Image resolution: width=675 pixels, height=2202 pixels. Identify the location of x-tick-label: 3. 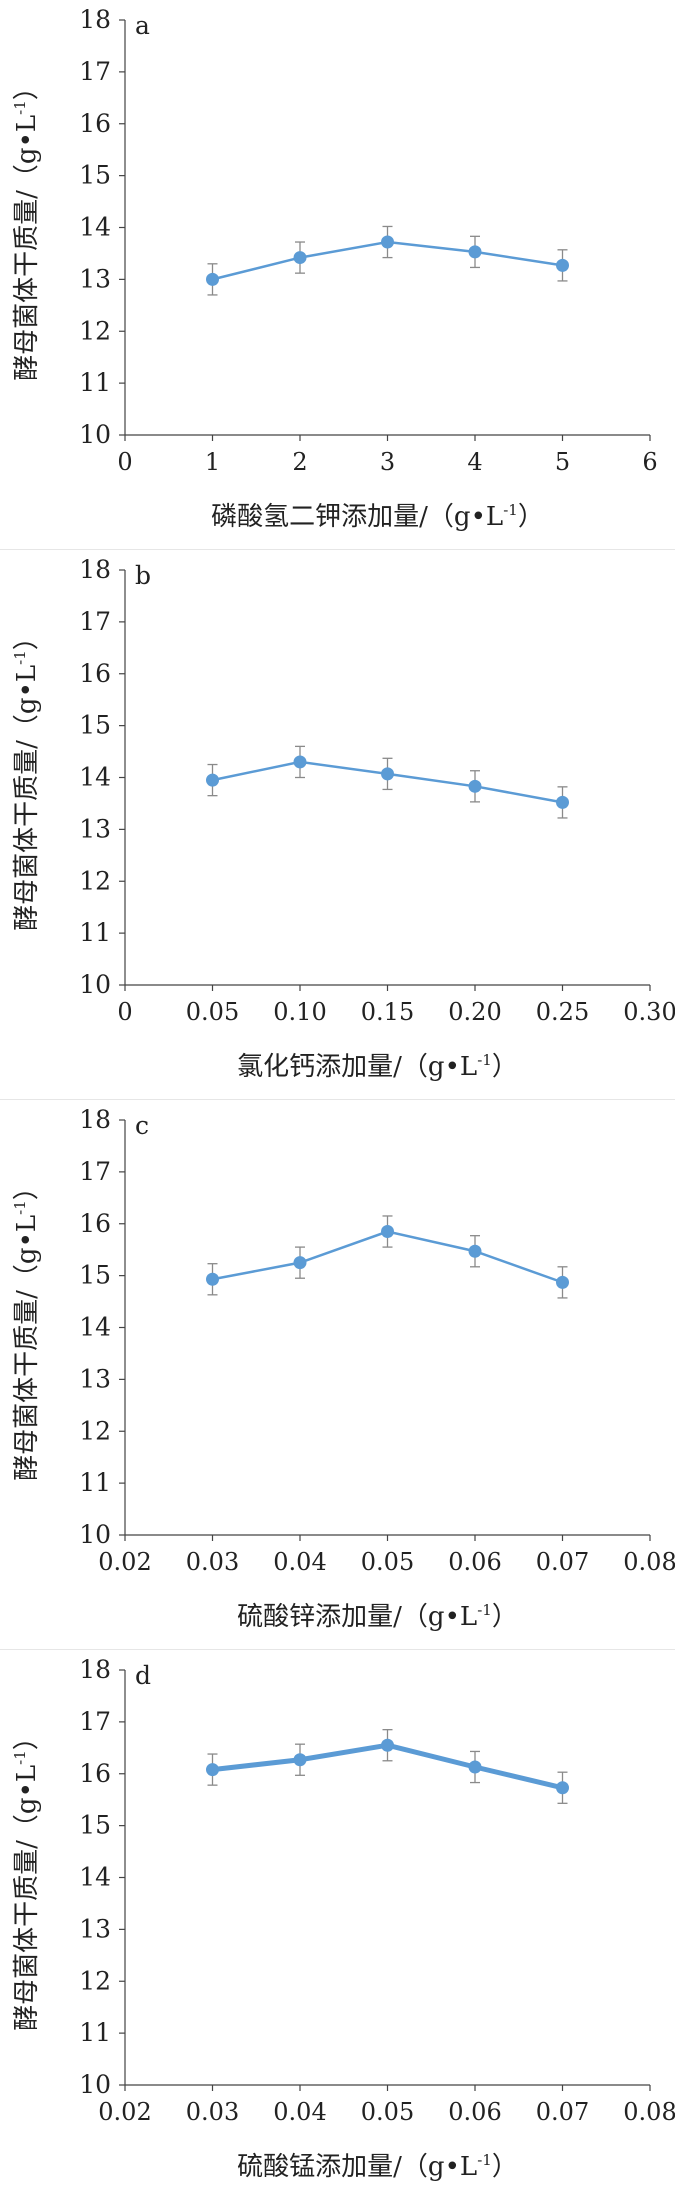
(387, 462).